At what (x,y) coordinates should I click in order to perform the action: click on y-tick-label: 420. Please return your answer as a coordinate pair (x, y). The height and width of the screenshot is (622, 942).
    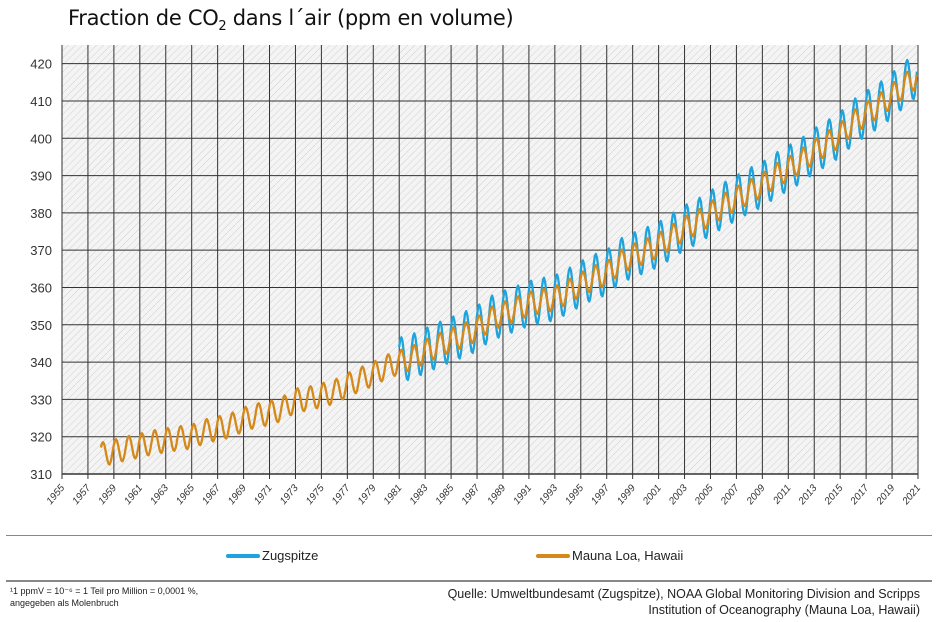
    Looking at the image, I should click on (41, 64).